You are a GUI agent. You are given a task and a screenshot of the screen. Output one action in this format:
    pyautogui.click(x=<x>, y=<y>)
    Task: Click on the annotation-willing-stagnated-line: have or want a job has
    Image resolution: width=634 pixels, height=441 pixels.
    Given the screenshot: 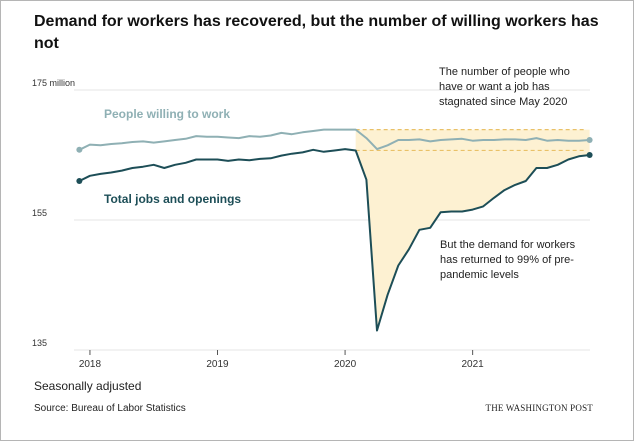 What is the action you would take?
    pyautogui.click(x=494, y=87)
    